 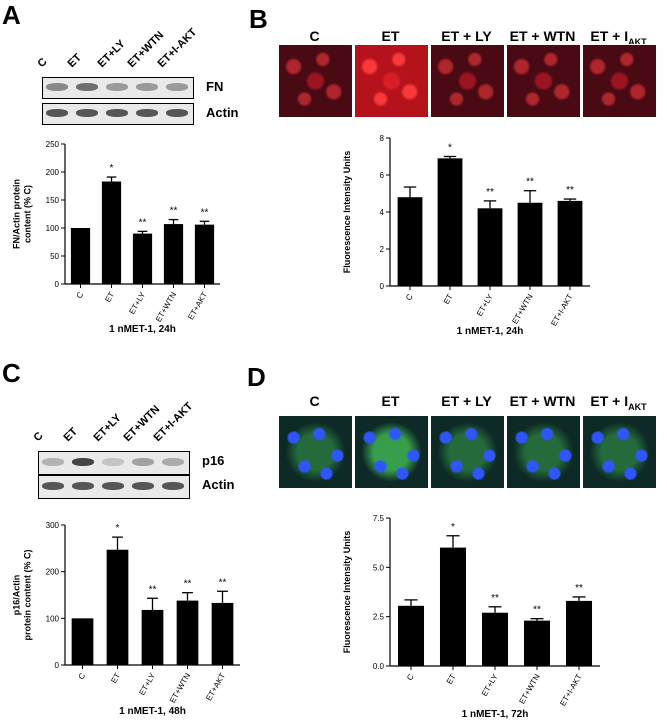 I want to click on panel-letter-c: C, so click(x=11, y=373).